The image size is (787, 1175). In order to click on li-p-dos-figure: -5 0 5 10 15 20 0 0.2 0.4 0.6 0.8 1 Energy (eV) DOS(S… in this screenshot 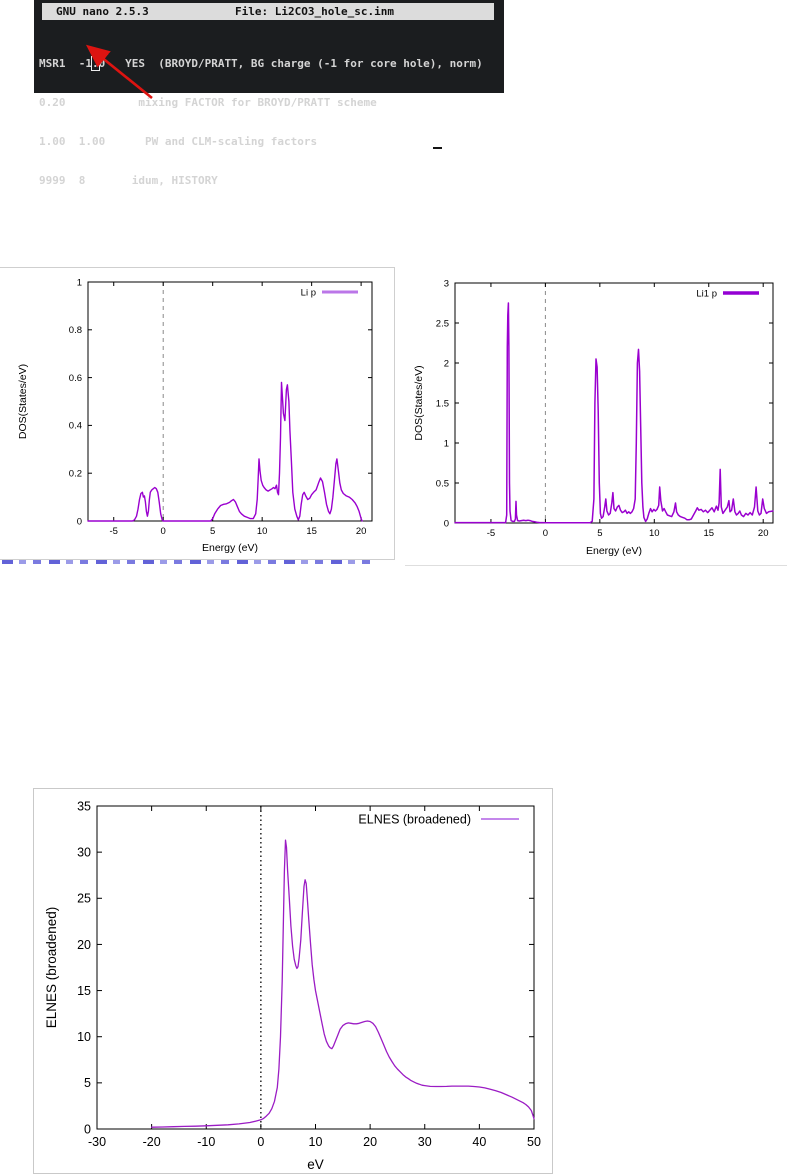, I will do `click(197, 413)`.